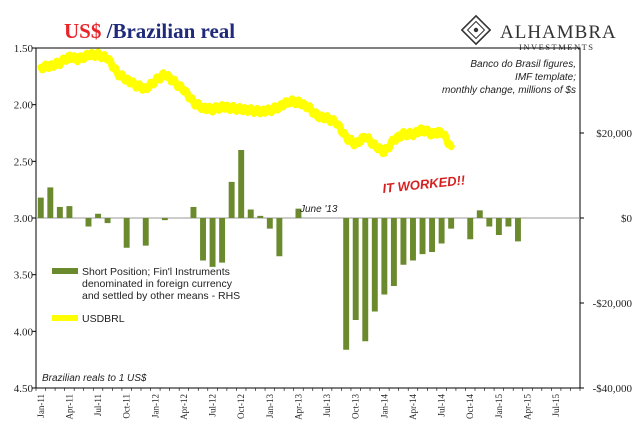  I want to click on x-tick-label: Jul-12, so click(213, 405).